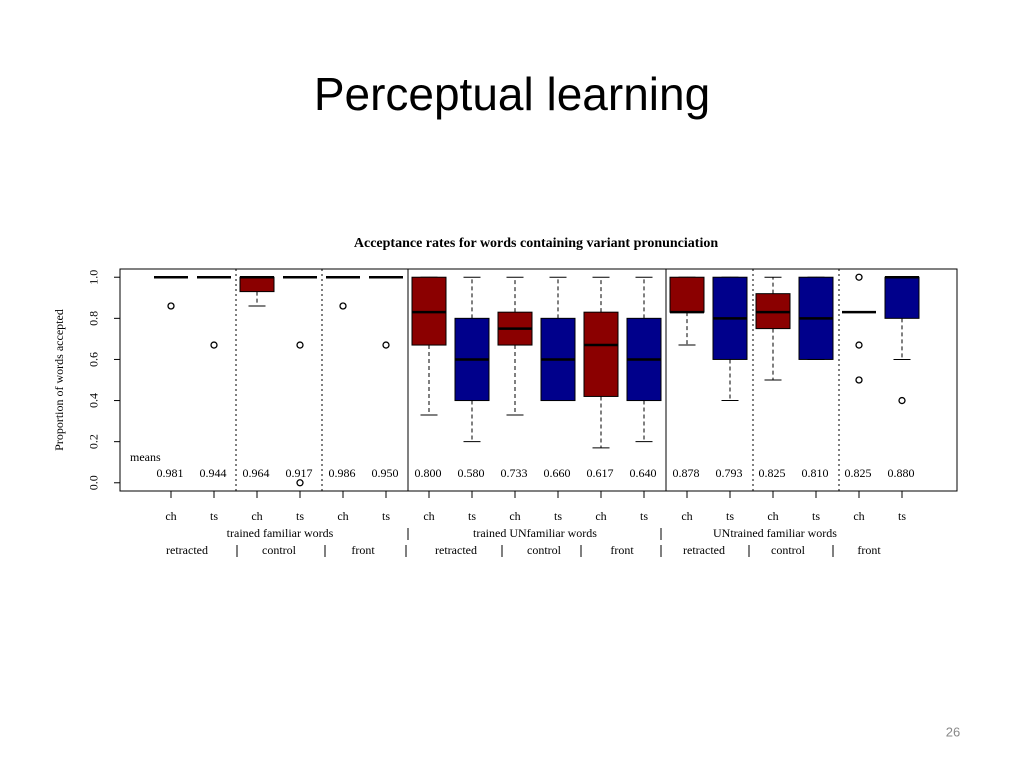  I want to click on mean-label: 0.950, so click(385, 473).